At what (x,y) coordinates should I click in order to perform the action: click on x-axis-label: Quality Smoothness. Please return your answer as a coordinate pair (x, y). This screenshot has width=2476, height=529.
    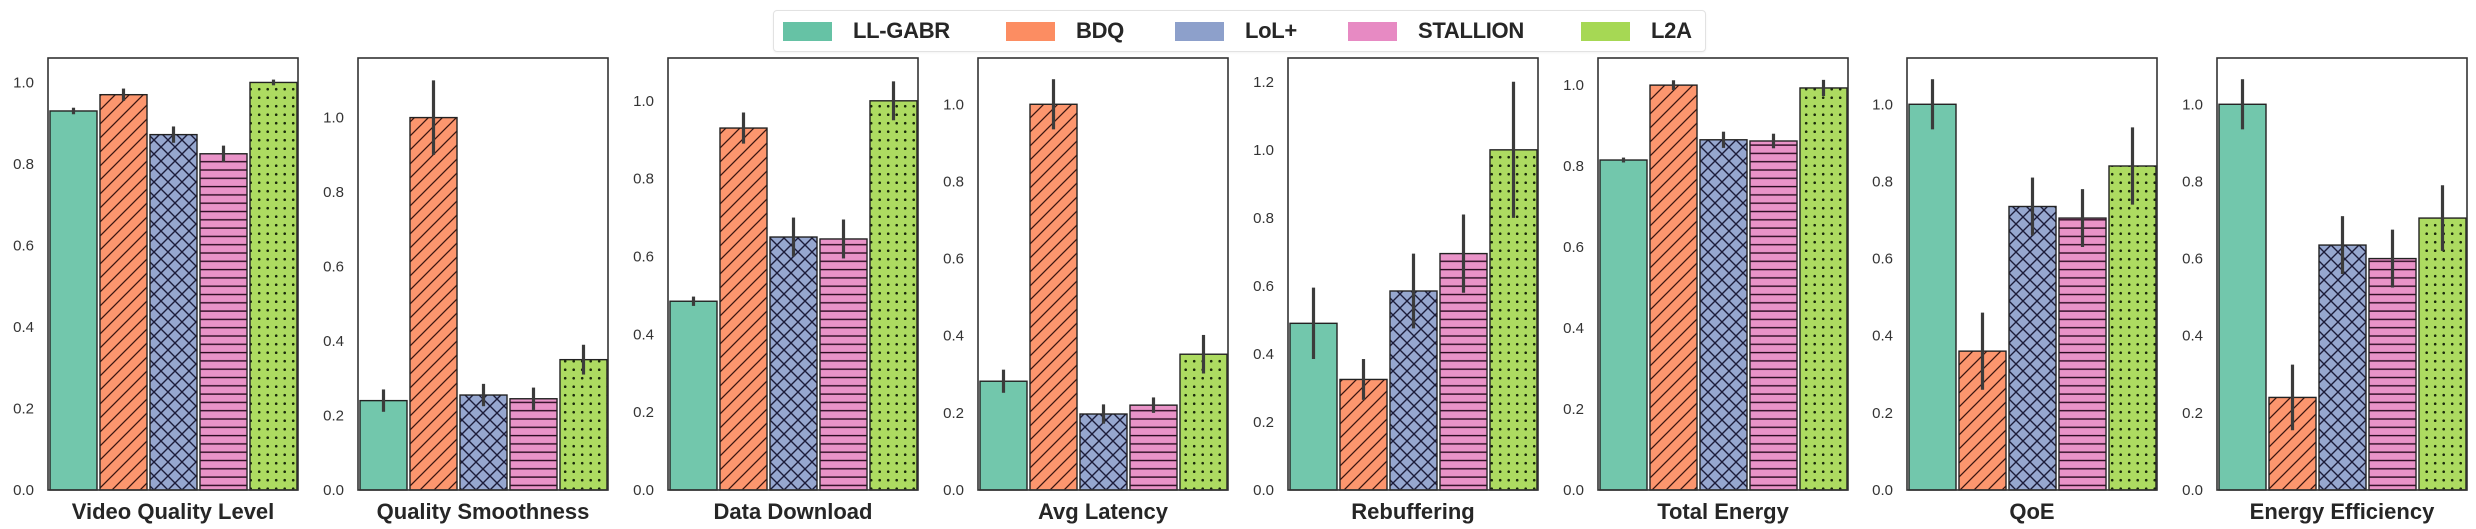
    Looking at the image, I should click on (483, 511).